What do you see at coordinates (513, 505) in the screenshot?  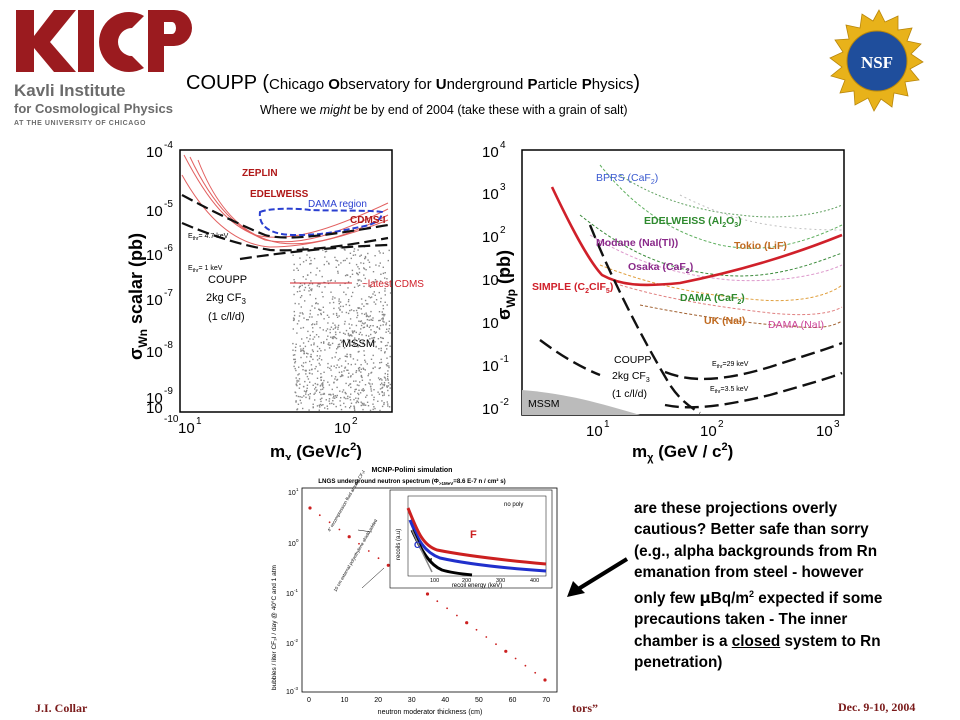 I see `inset-nopoly-label: no poly` at bounding box center [513, 505].